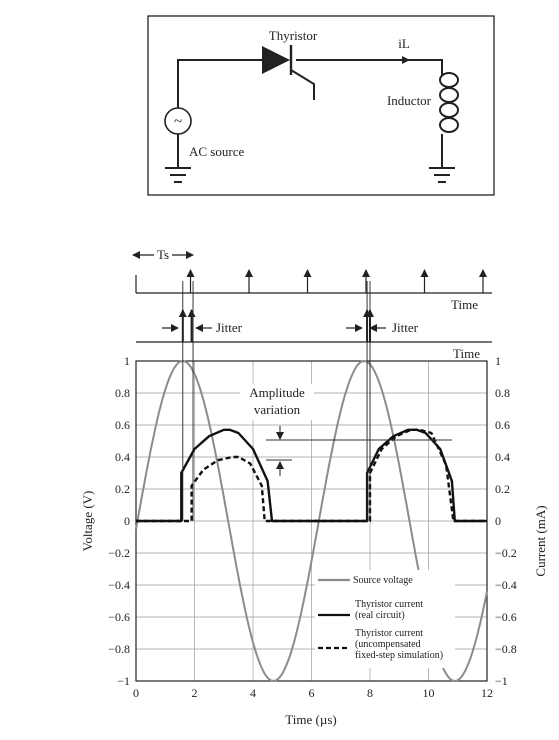  What do you see at coordinates (540, 540) in the screenshot?
I see `y-axis-label-right: Current (mA)` at bounding box center [540, 540].